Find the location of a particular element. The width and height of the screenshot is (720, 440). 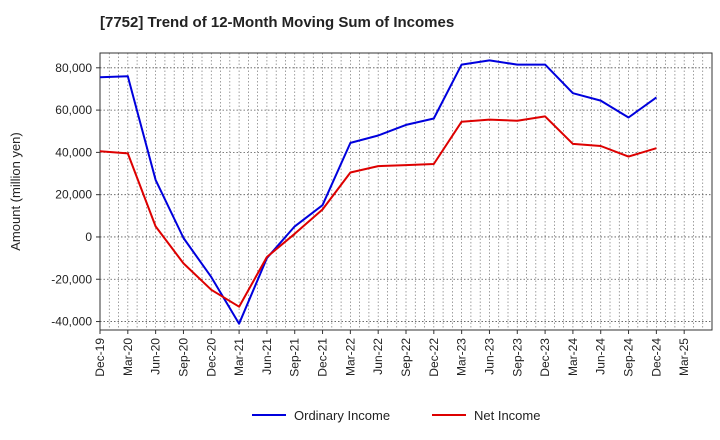

y-tick-label: 20,000 is located at coordinates (73, 195).